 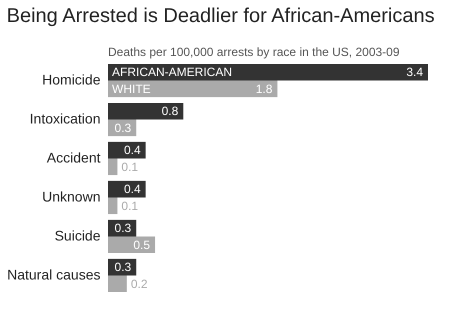 What do you see at coordinates (172, 72) in the screenshot?
I see `series-label: AFRICAN-AMERICAN` at bounding box center [172, 72].